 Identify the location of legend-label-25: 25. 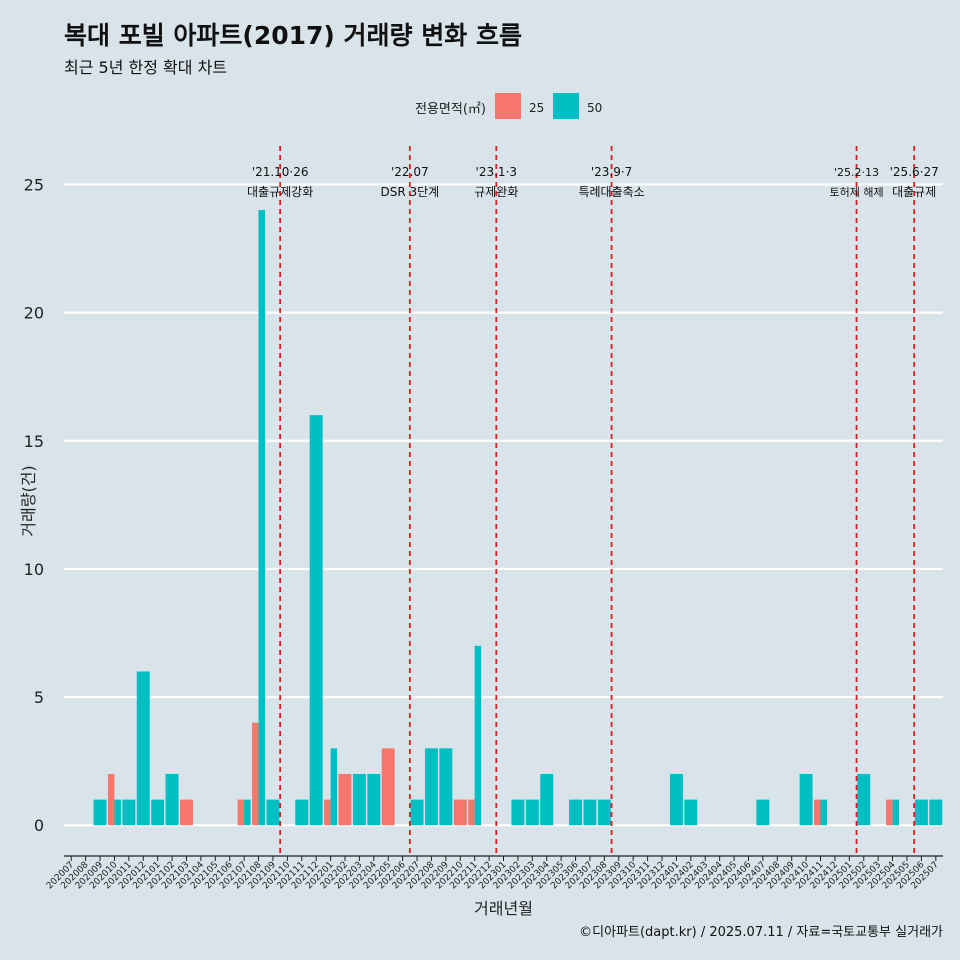
(536, 108).